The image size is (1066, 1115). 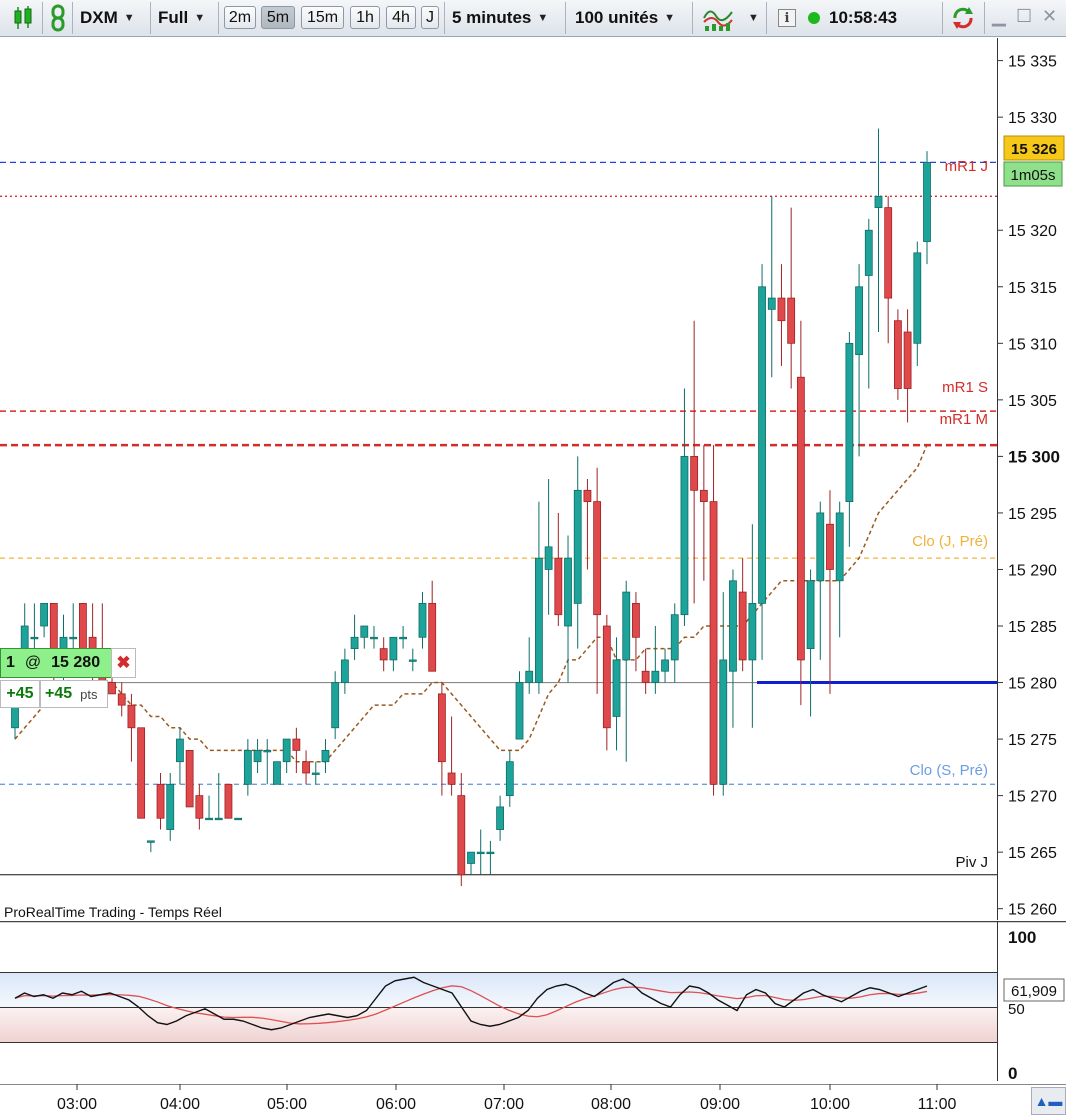 I want to click on chart-footer-title: ProRealTime Trading - Temps Réel, so click(x=113, y=912).